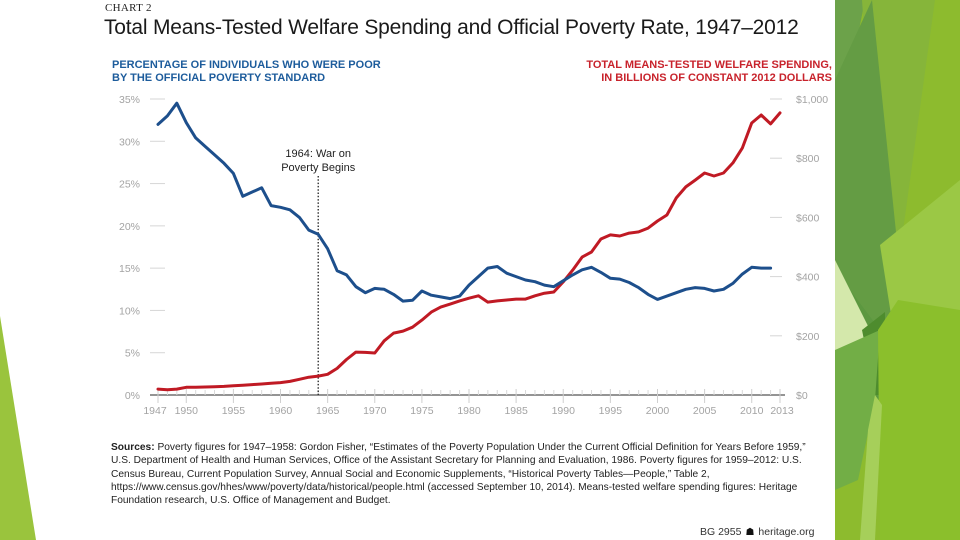  What do you see at coordinates (246, 65) in the screenshot?
I see `left-axis-title-line1: PERCENTAGE OF INDIVIDUALS WHO WERE POOR` at bounding box center [246, 65].